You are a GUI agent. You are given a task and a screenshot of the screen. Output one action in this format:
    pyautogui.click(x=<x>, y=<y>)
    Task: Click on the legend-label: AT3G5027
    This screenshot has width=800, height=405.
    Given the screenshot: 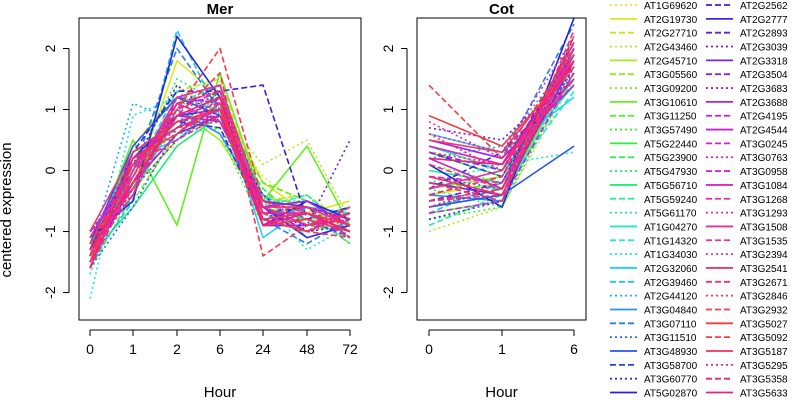 What is the action you would take?
    pyautogui.click(x=764, y=324)
    